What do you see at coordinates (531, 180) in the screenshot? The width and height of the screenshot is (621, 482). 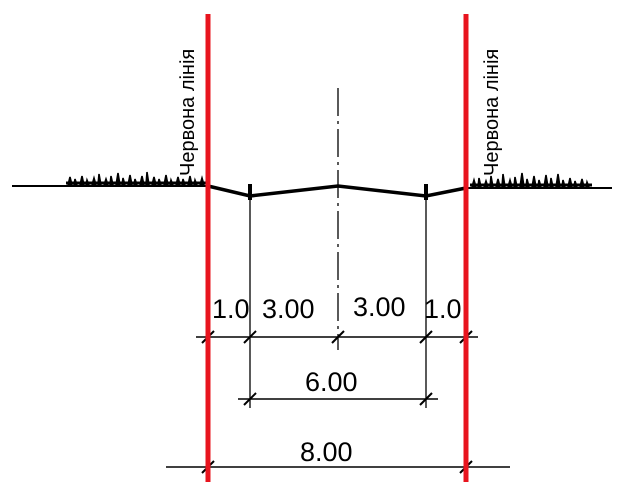 I see `grass-texture-right` at bounding box center [531, 180].